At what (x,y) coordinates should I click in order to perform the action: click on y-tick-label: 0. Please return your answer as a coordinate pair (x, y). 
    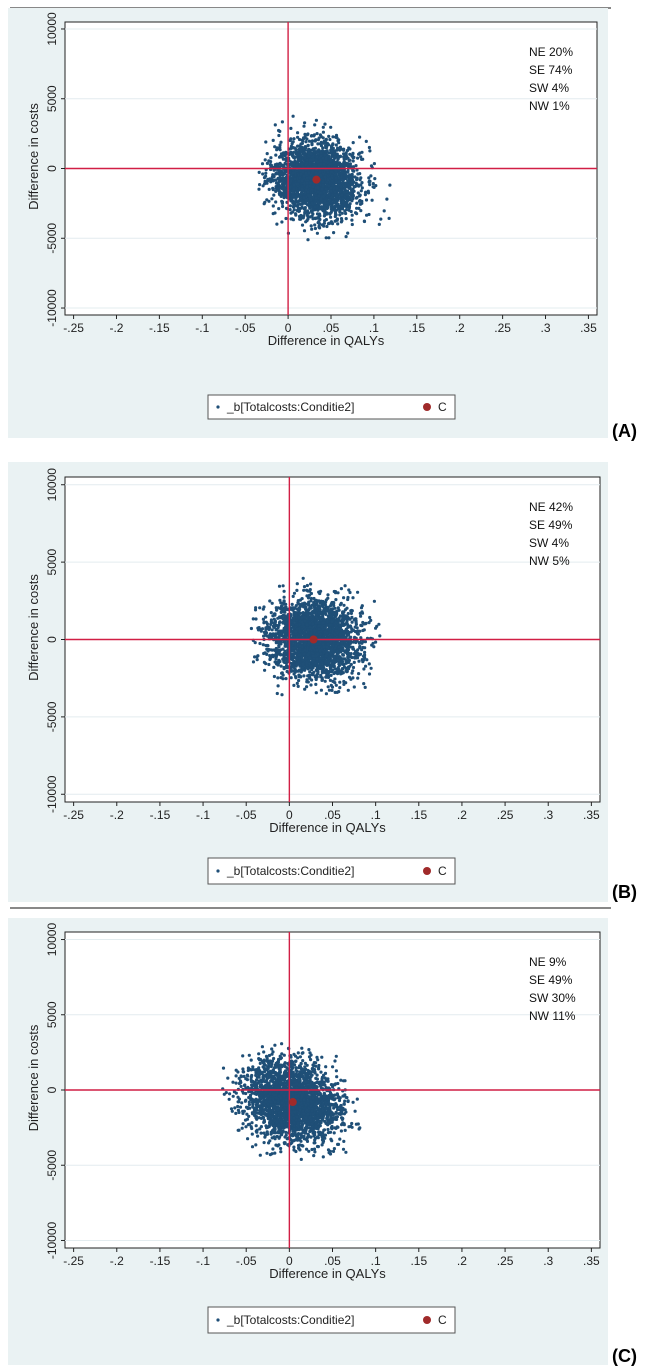
    Looking at the image, I should click on (52, 168).